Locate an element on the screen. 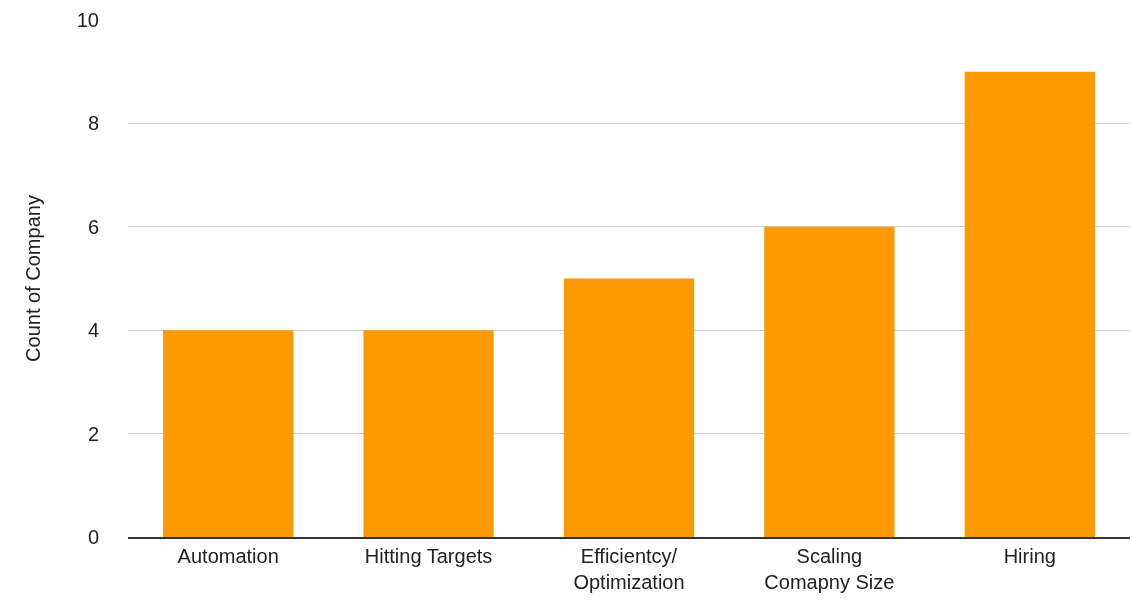 Image resolution: width=1132 pixels, height=606 pixels. y-tick-label: 0 is located at coordinates (93, 537).